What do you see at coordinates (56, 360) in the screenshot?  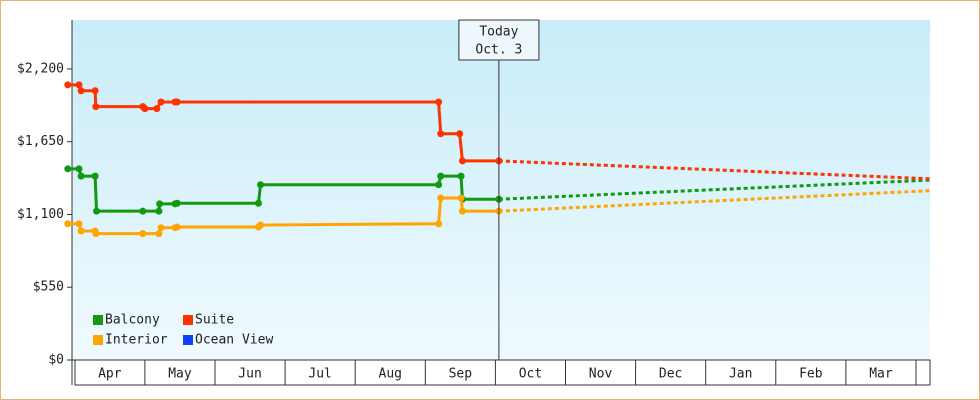 I see `y-tick-label: $0` at bounding box center [56, 360].